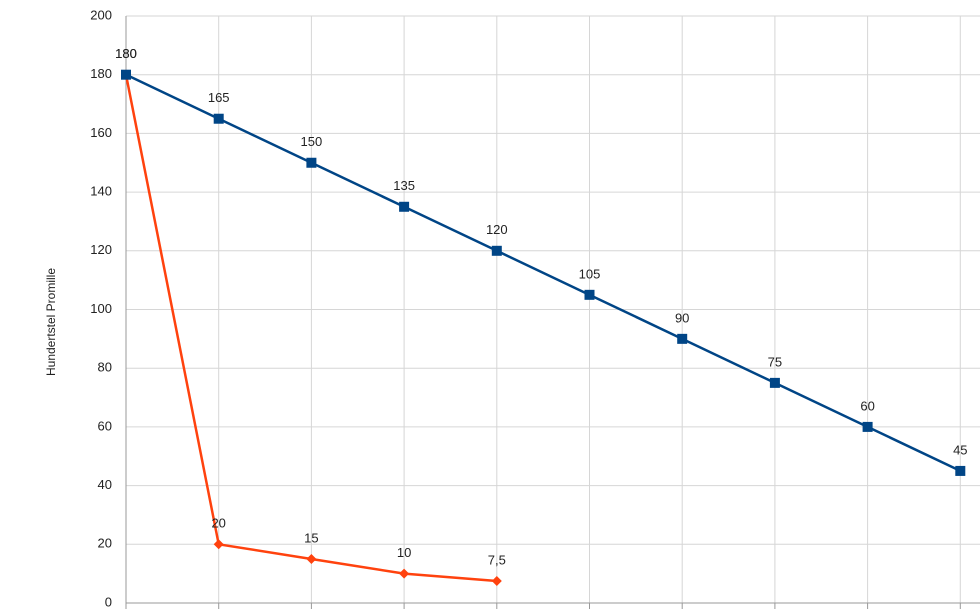 This screenshot has width=980, height=609. What do you see at coordinates (590, 273) in the screenshot?
I see `data-label: 105` at bounding box center [590, 273].